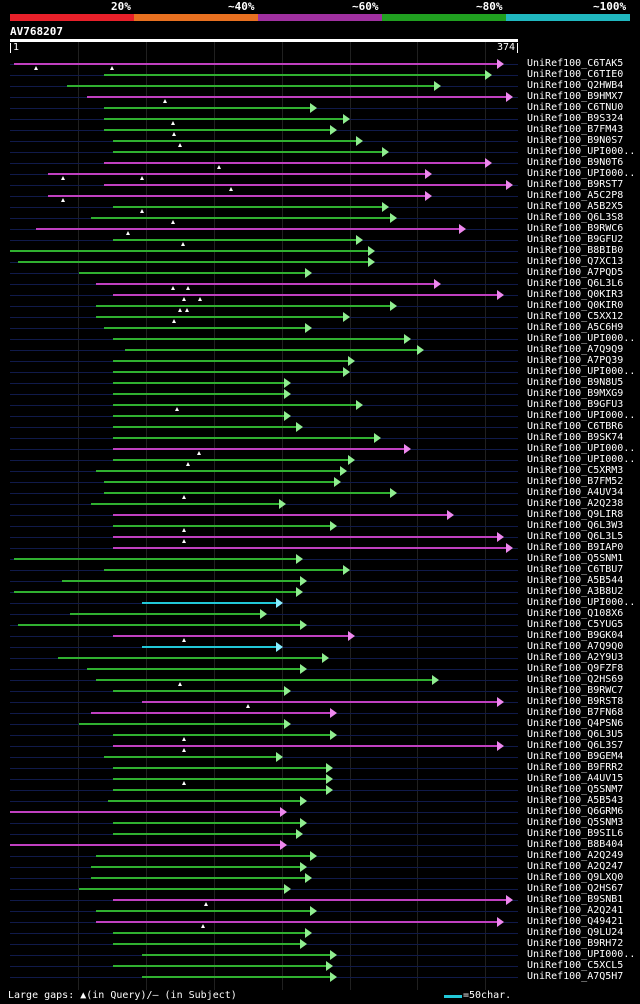 This screenshot has width=640, height=1004. I want to click on hit-label: UniRef100_B9GK04, so click(575, 635).